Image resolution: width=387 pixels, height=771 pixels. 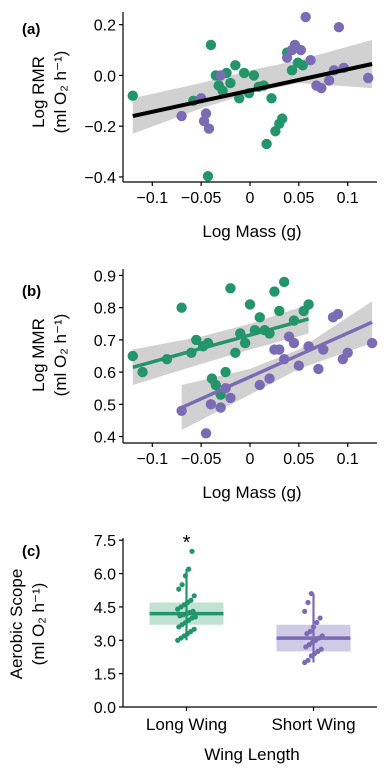 I want to click on panel-c-xtick-label-short: Short Wing, so click(x=313, y=724).